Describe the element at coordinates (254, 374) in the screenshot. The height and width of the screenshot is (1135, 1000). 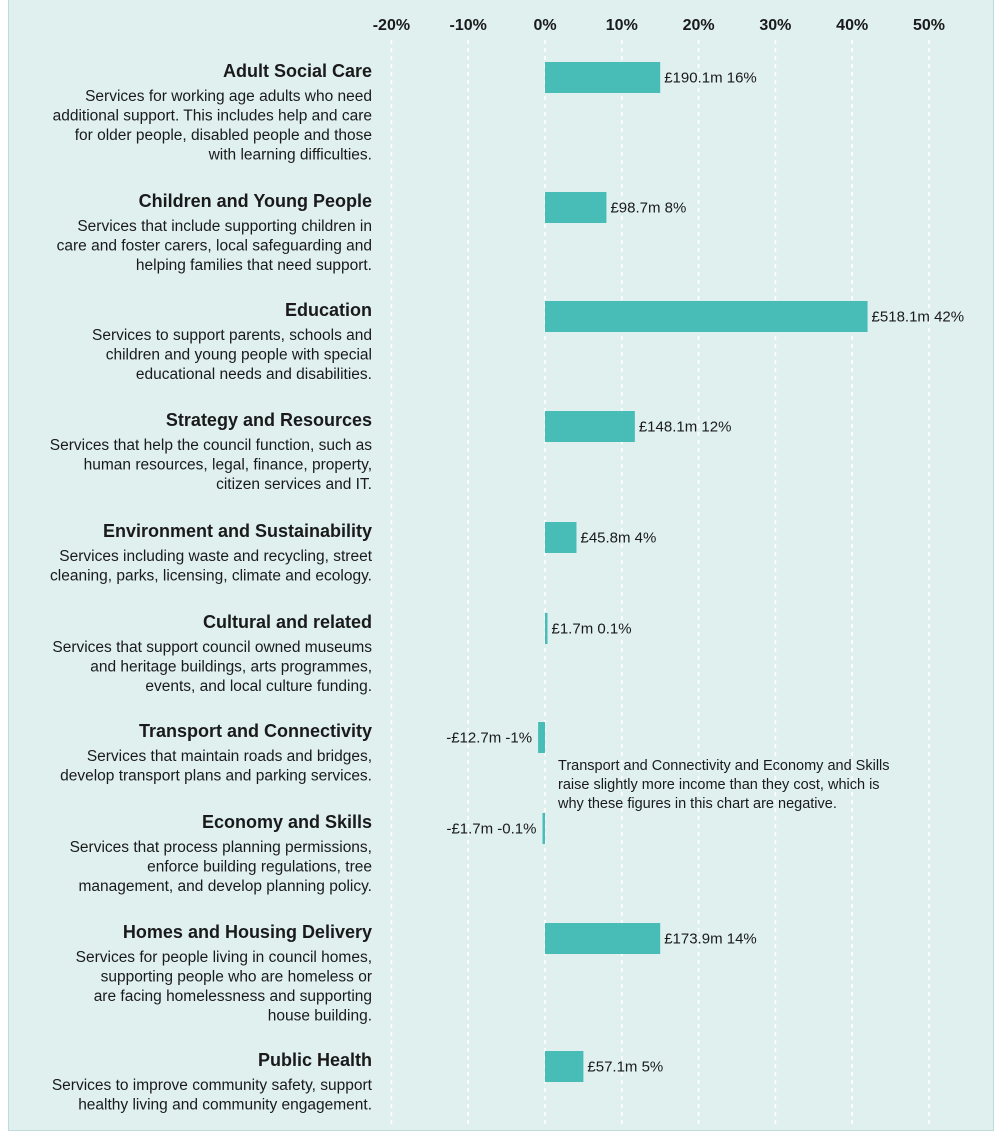
I see `category-description: educational needs and disabilities.` at that location.